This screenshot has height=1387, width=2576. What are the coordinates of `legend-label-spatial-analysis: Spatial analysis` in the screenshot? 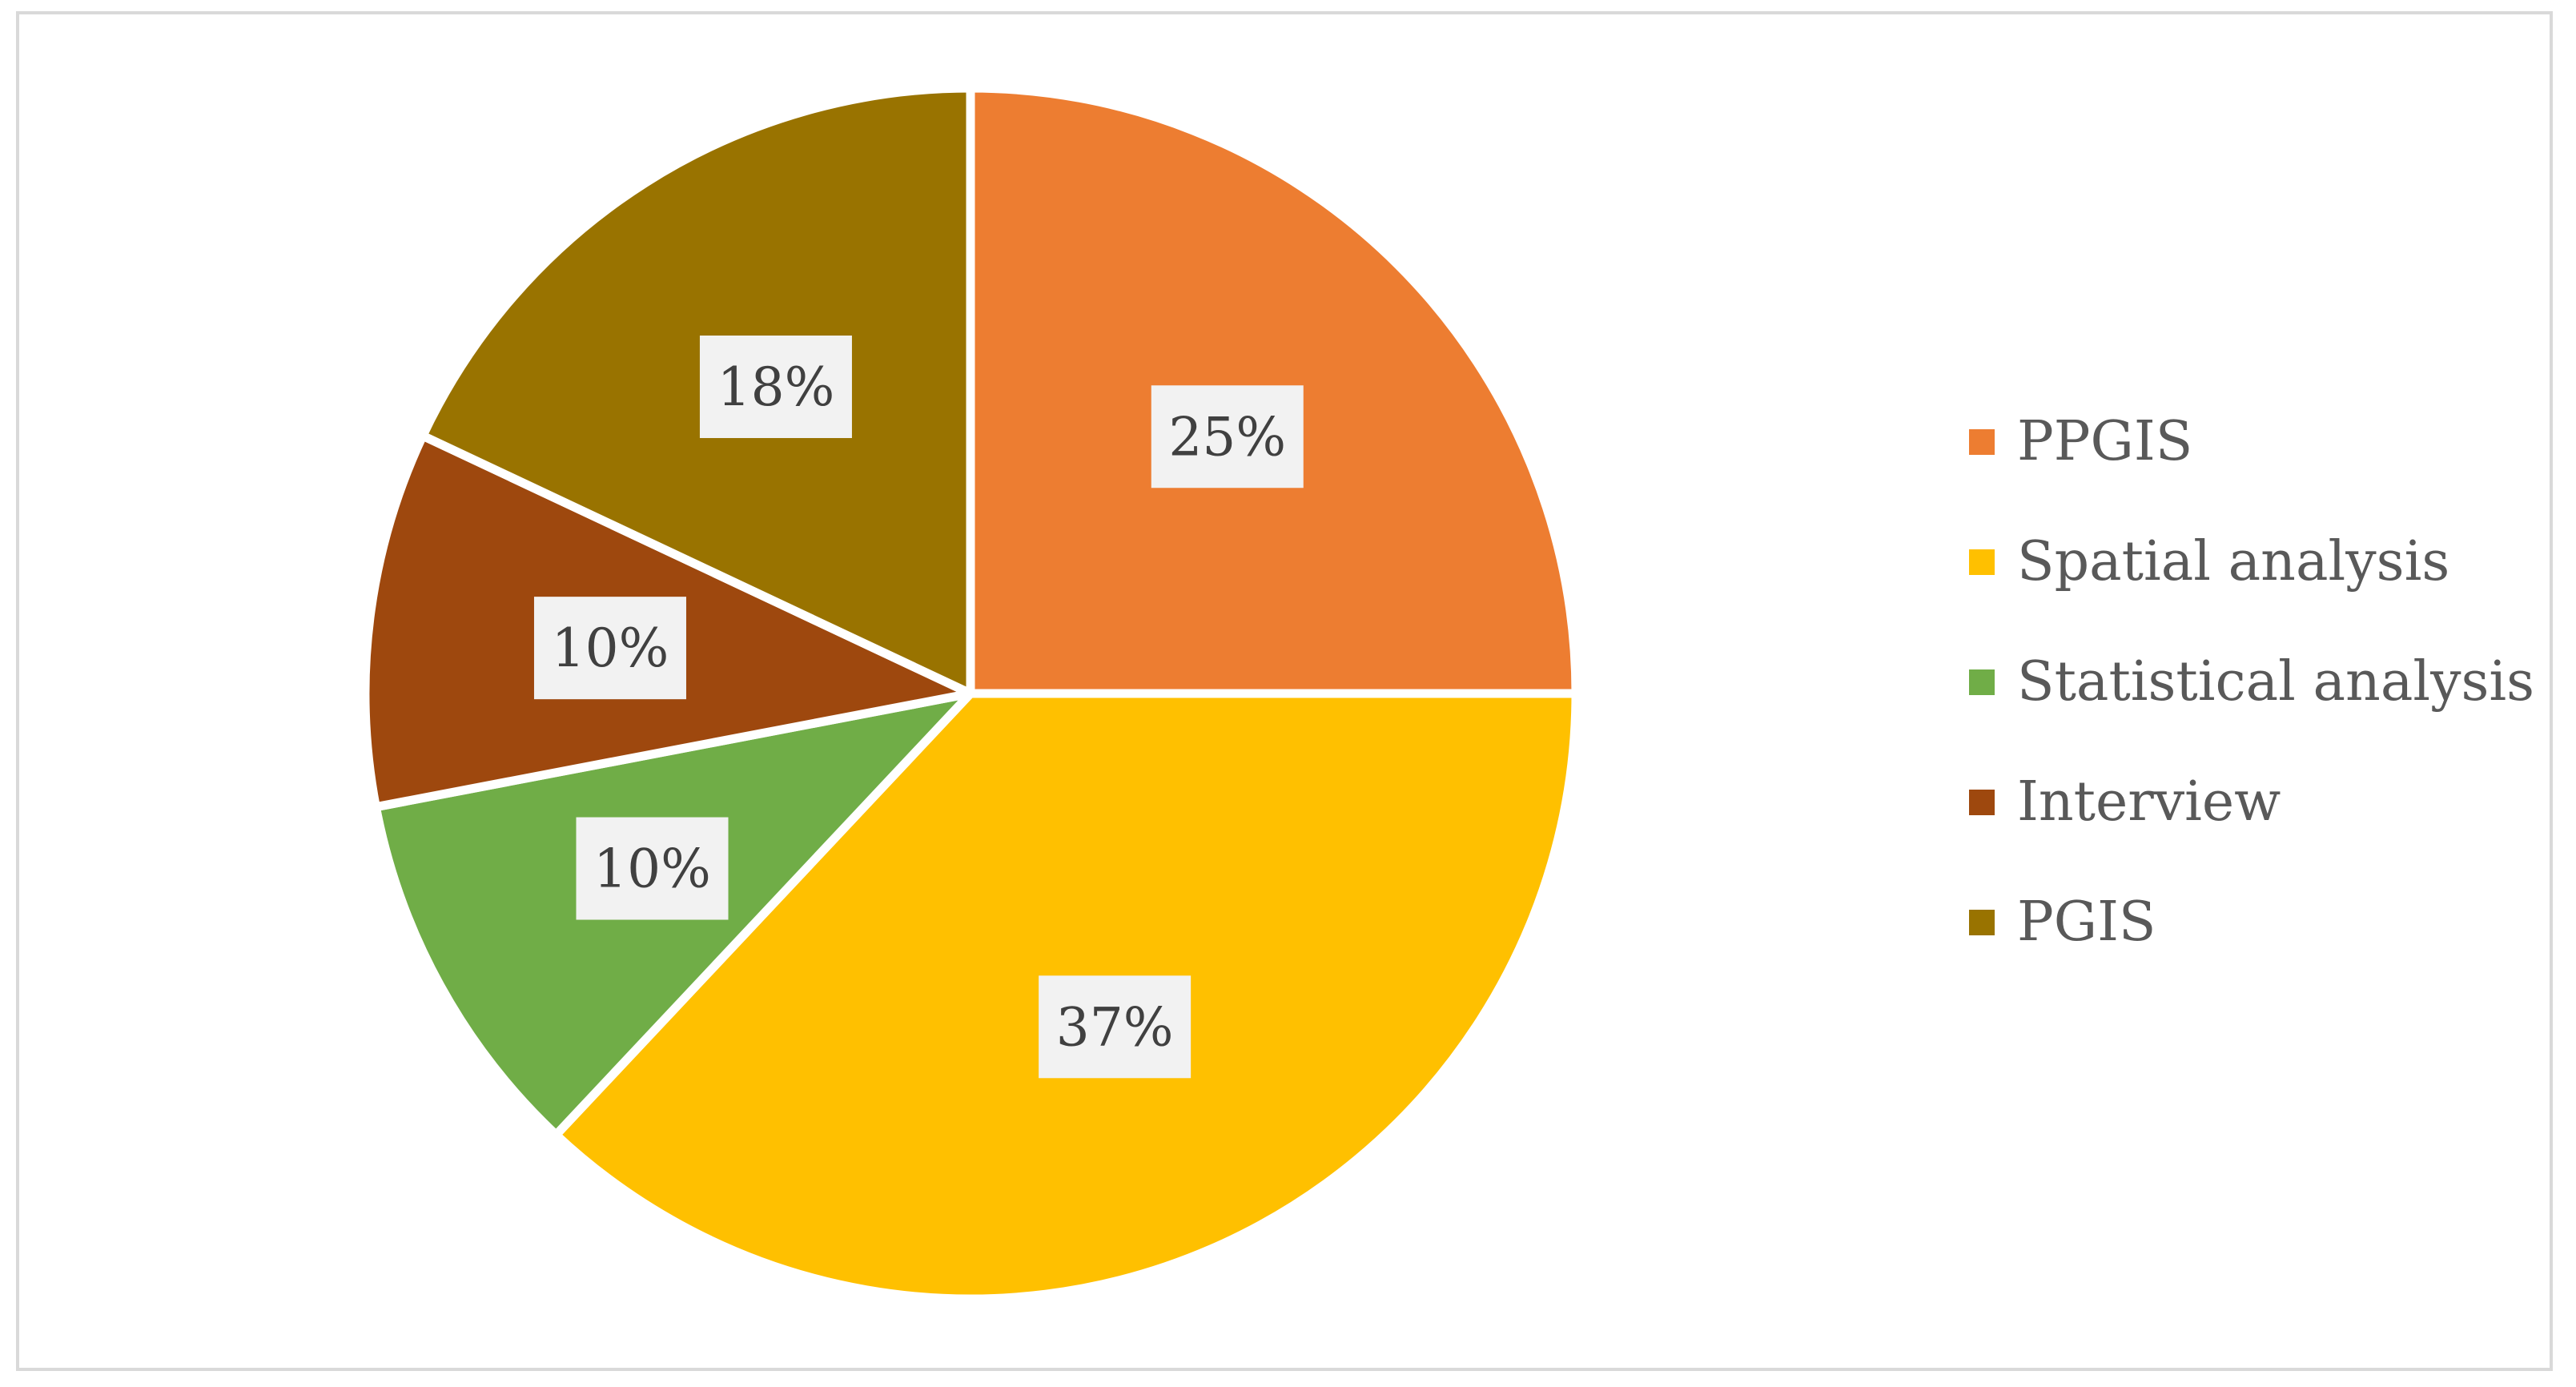 It's located at (2233, 561).